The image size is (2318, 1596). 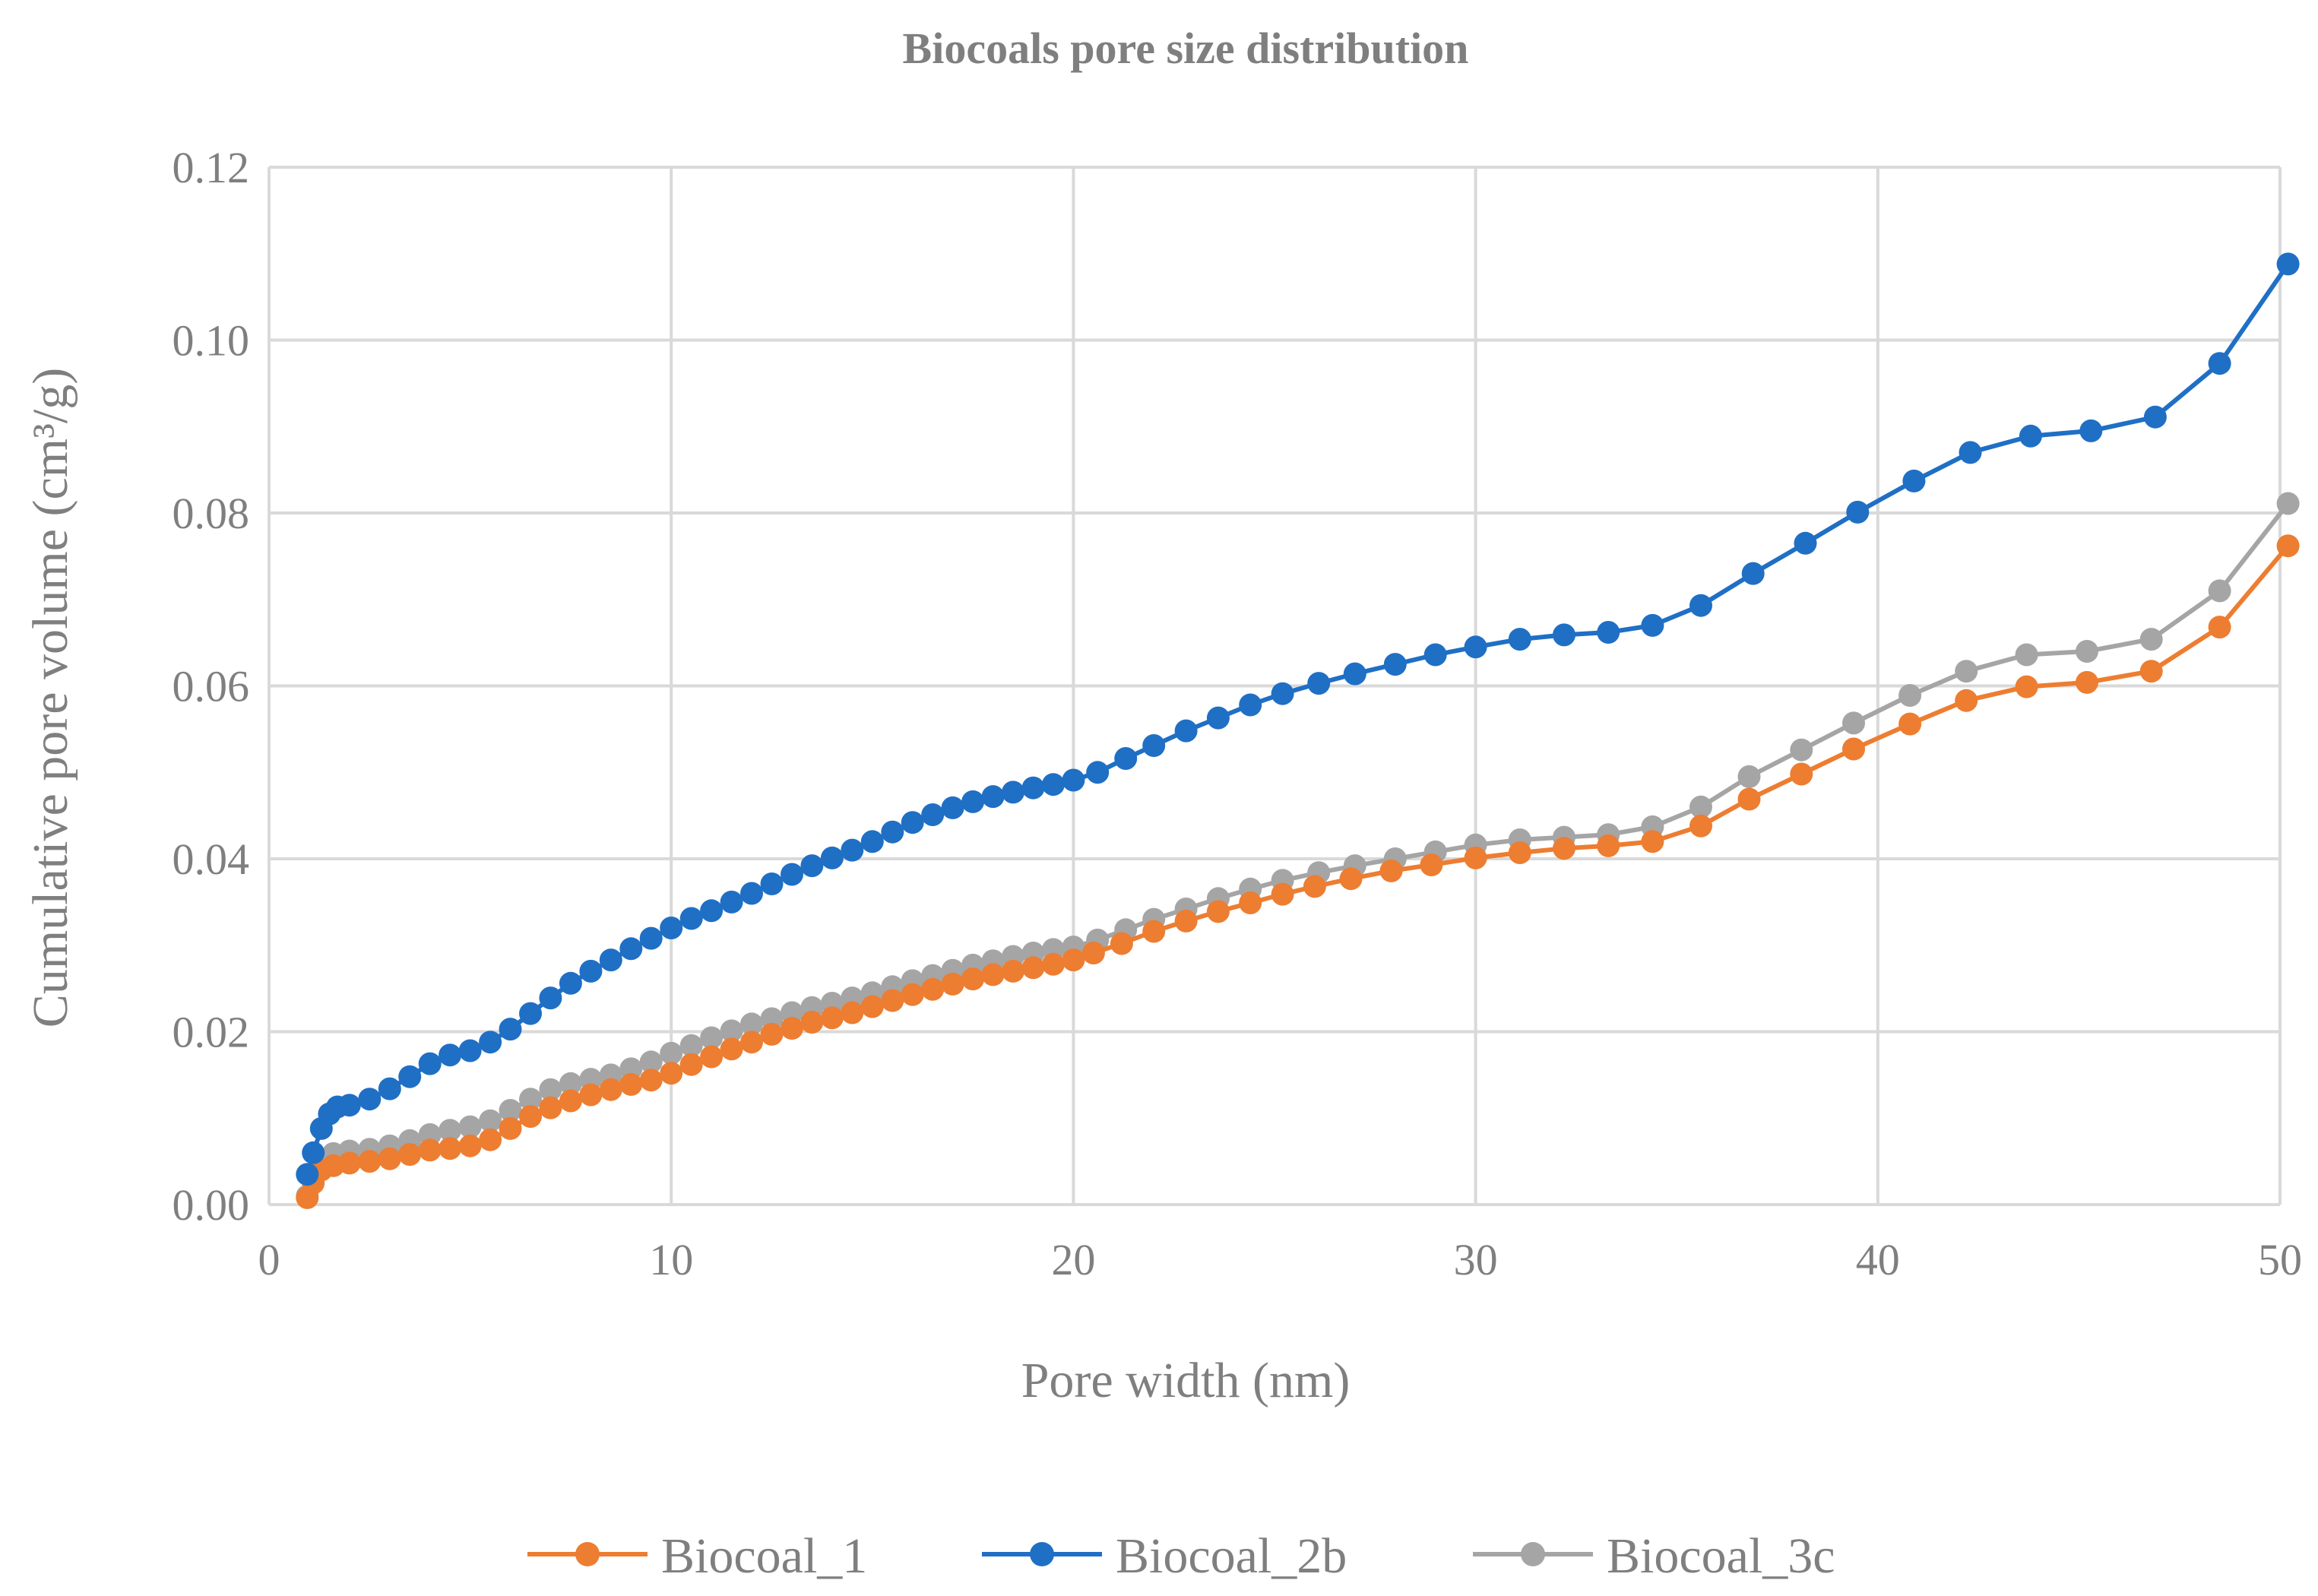 I want to click on legend-label-biocoal-2b: Biocoal_2b, so click(x=1232, y=1556).